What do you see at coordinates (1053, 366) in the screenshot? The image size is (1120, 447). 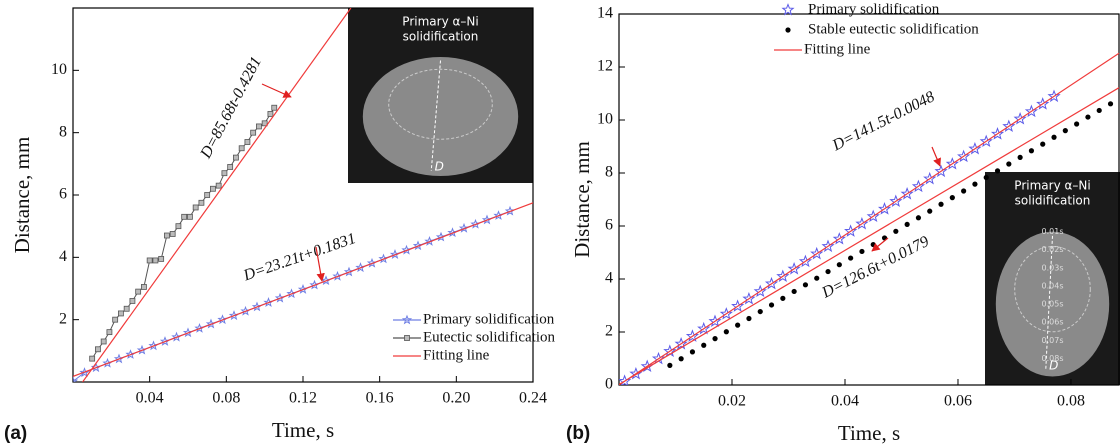 I see `inset-label: D` at bounding box center [1053, 366].